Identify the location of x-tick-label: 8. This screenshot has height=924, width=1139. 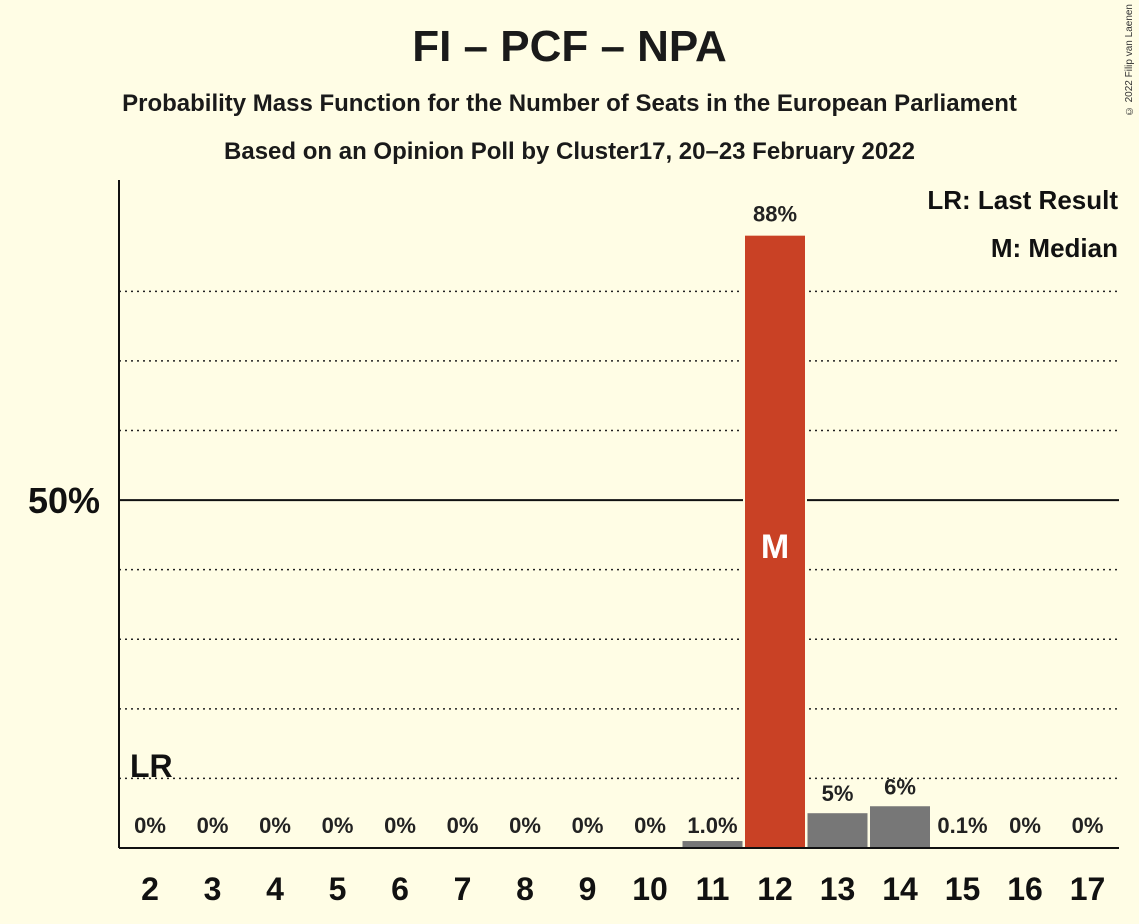
(525, 889).